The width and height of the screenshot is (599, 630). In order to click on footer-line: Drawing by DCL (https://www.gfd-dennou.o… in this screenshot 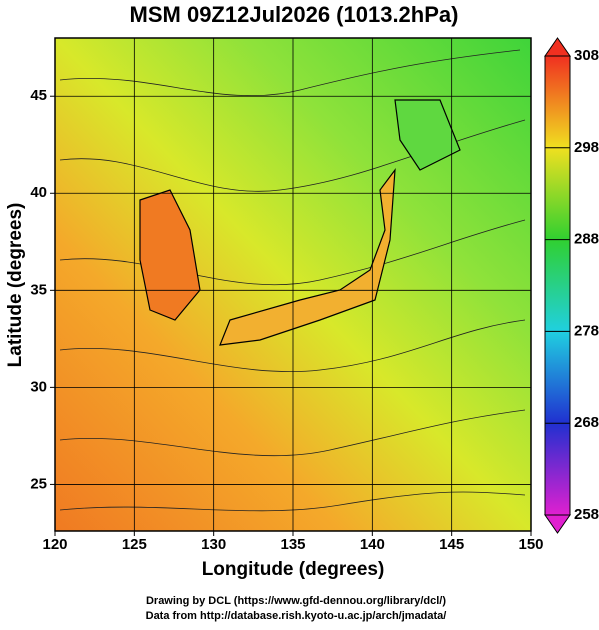, I will do `click(296, 601)`.